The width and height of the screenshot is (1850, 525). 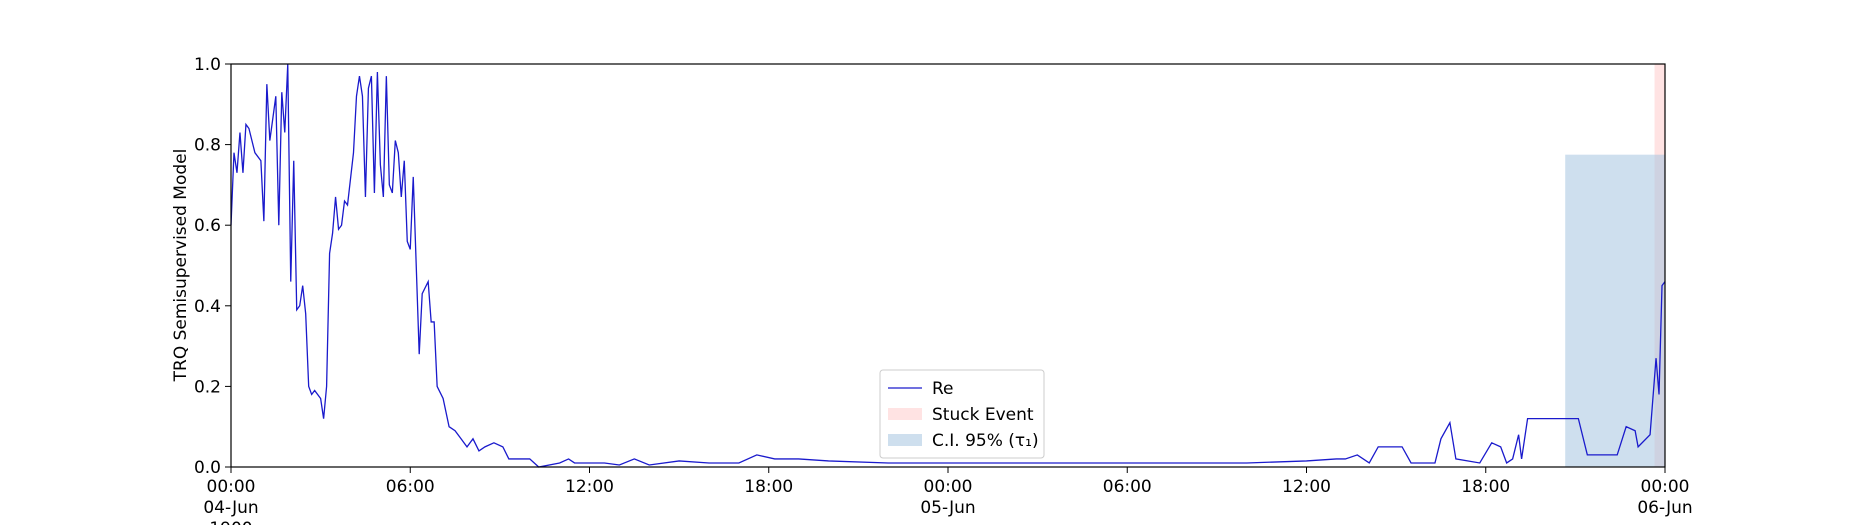 I want to click on x-tick-label: 00:00 06-Jun, so click(x=1664, y=497).